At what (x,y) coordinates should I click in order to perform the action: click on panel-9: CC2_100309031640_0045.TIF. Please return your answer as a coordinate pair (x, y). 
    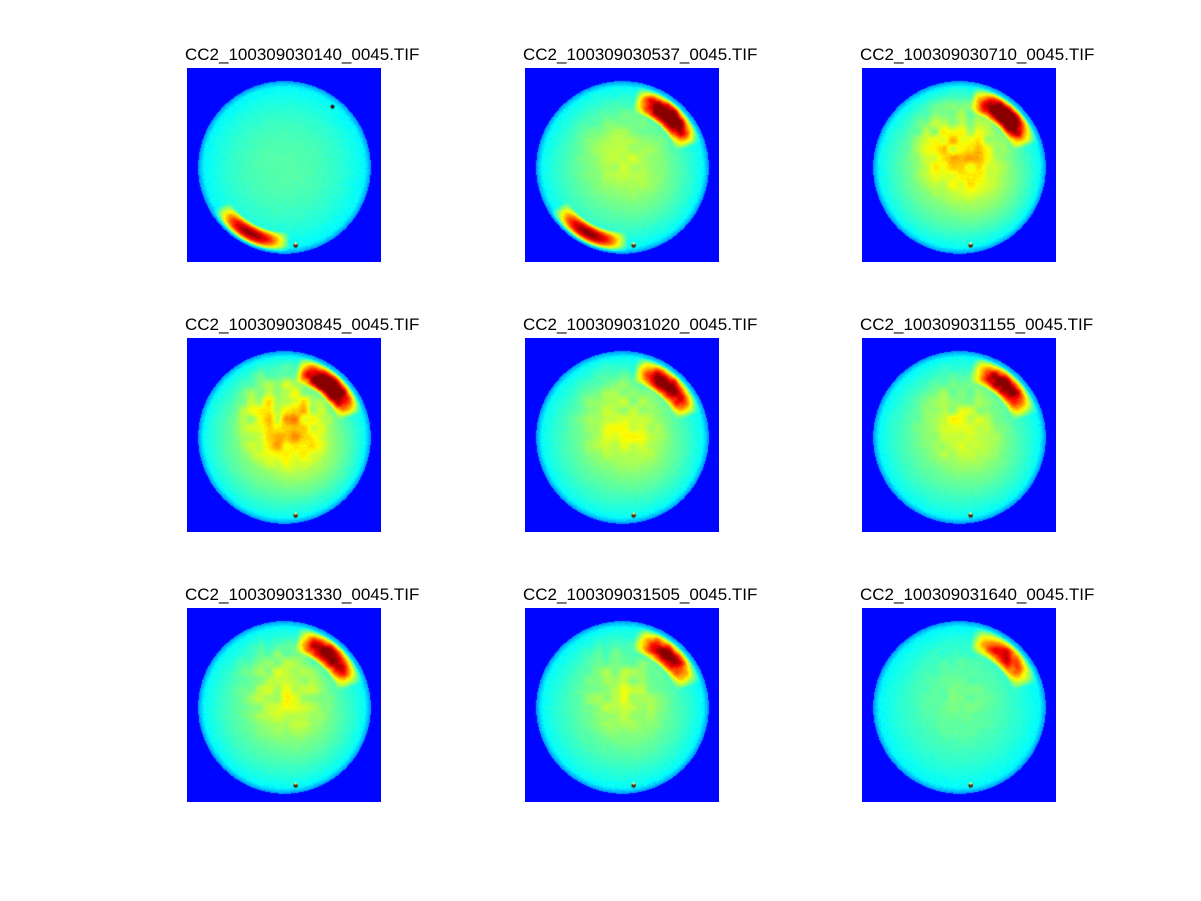
    Looking at the image, I should click on (990, 700).